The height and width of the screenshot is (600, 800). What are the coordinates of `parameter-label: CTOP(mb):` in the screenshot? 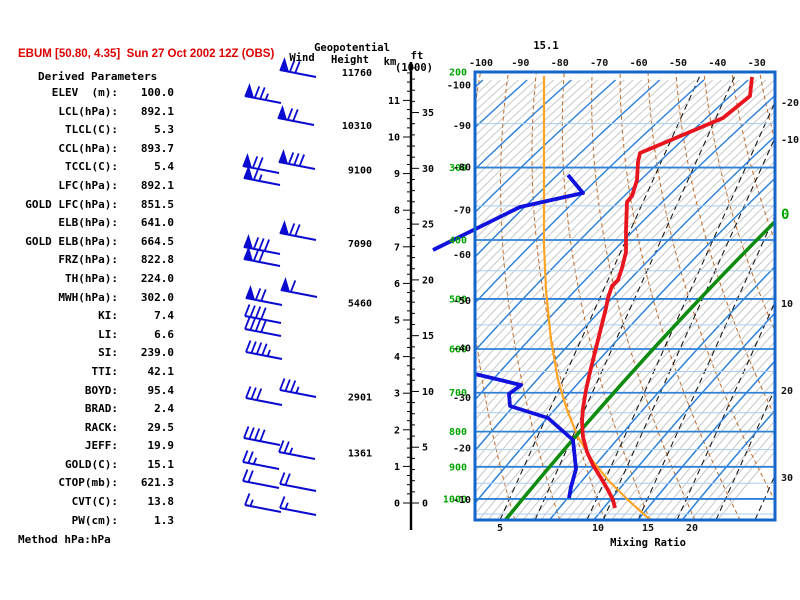 It's located at (88, 483).